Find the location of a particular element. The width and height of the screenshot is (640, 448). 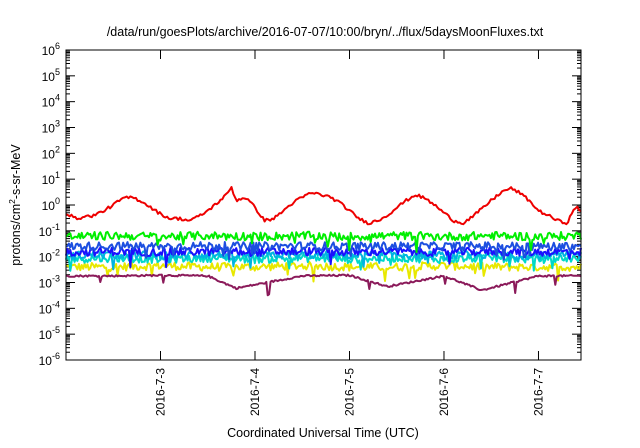

y-tick-label: 10⁻⁶ is located at coordinates (49, 359).